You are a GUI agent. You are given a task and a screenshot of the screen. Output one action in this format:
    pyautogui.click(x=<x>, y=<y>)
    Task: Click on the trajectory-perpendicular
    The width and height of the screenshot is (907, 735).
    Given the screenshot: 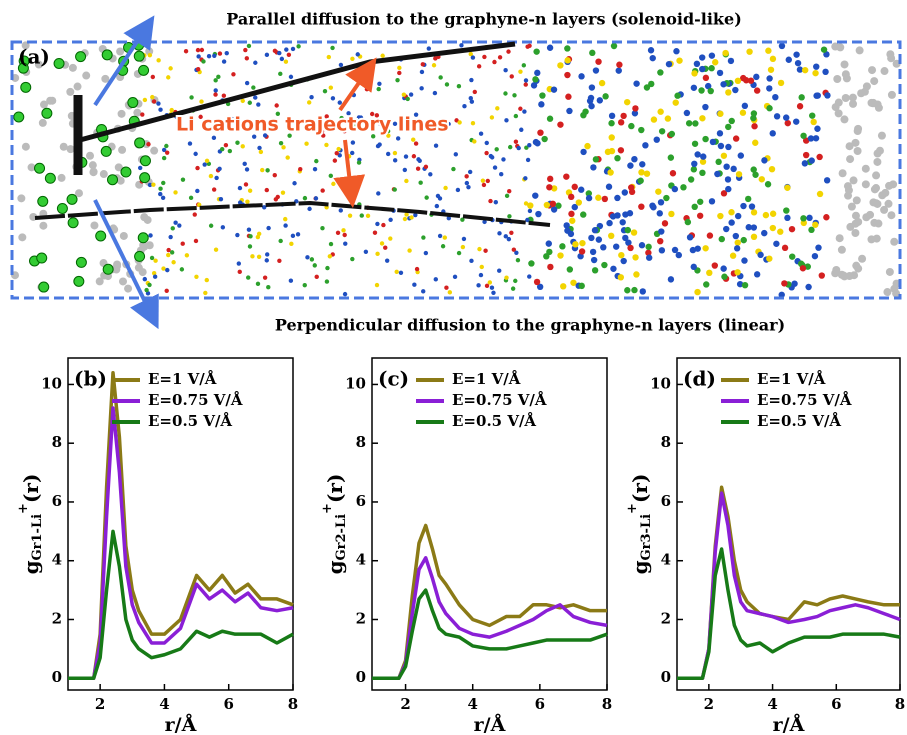 What is the action you would take?
    pyautogui.click(x=292, y=213)
    